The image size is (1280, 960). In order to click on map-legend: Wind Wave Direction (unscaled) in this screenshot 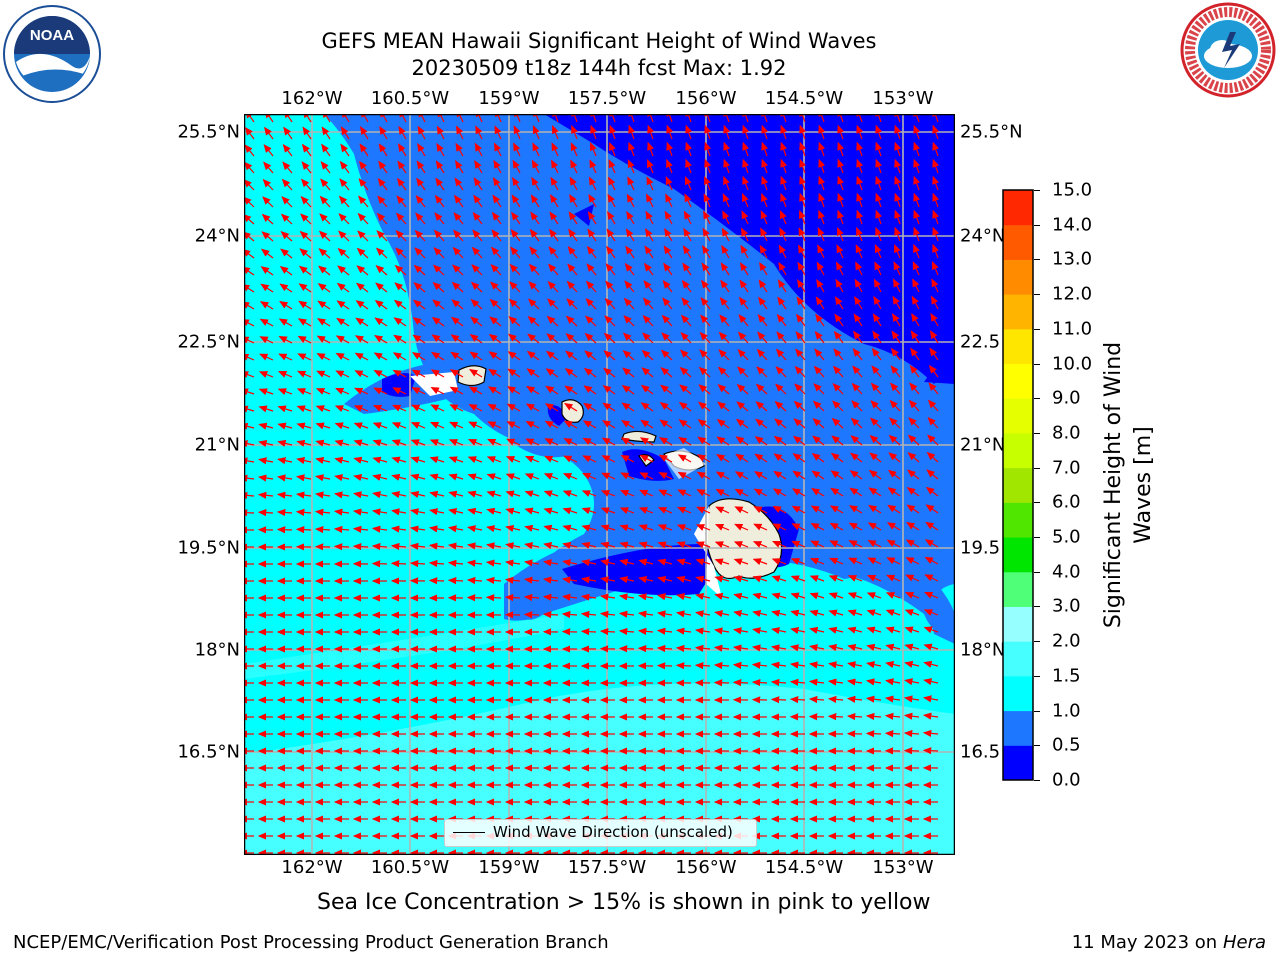, I will do `click(600, 833)`.